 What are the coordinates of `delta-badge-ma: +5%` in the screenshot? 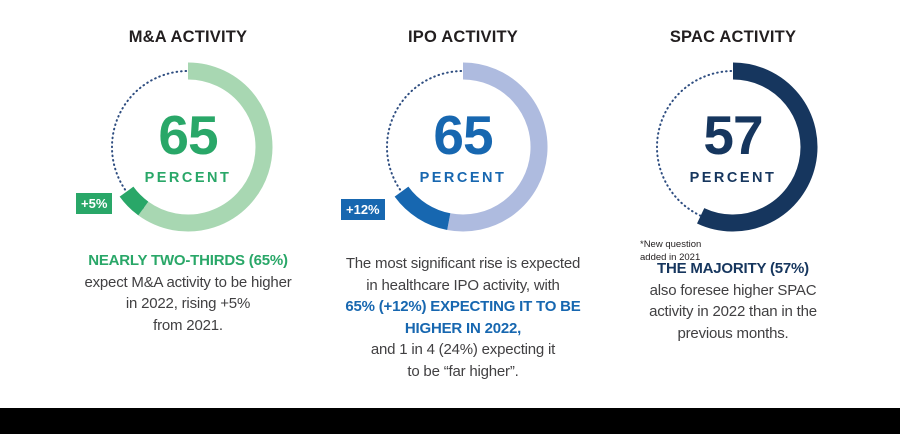 It's located at (94, 203).